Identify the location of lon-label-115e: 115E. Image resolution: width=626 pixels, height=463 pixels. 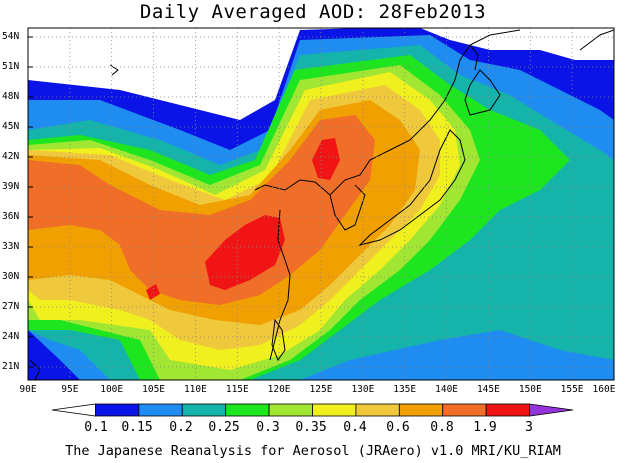
(237, 389).